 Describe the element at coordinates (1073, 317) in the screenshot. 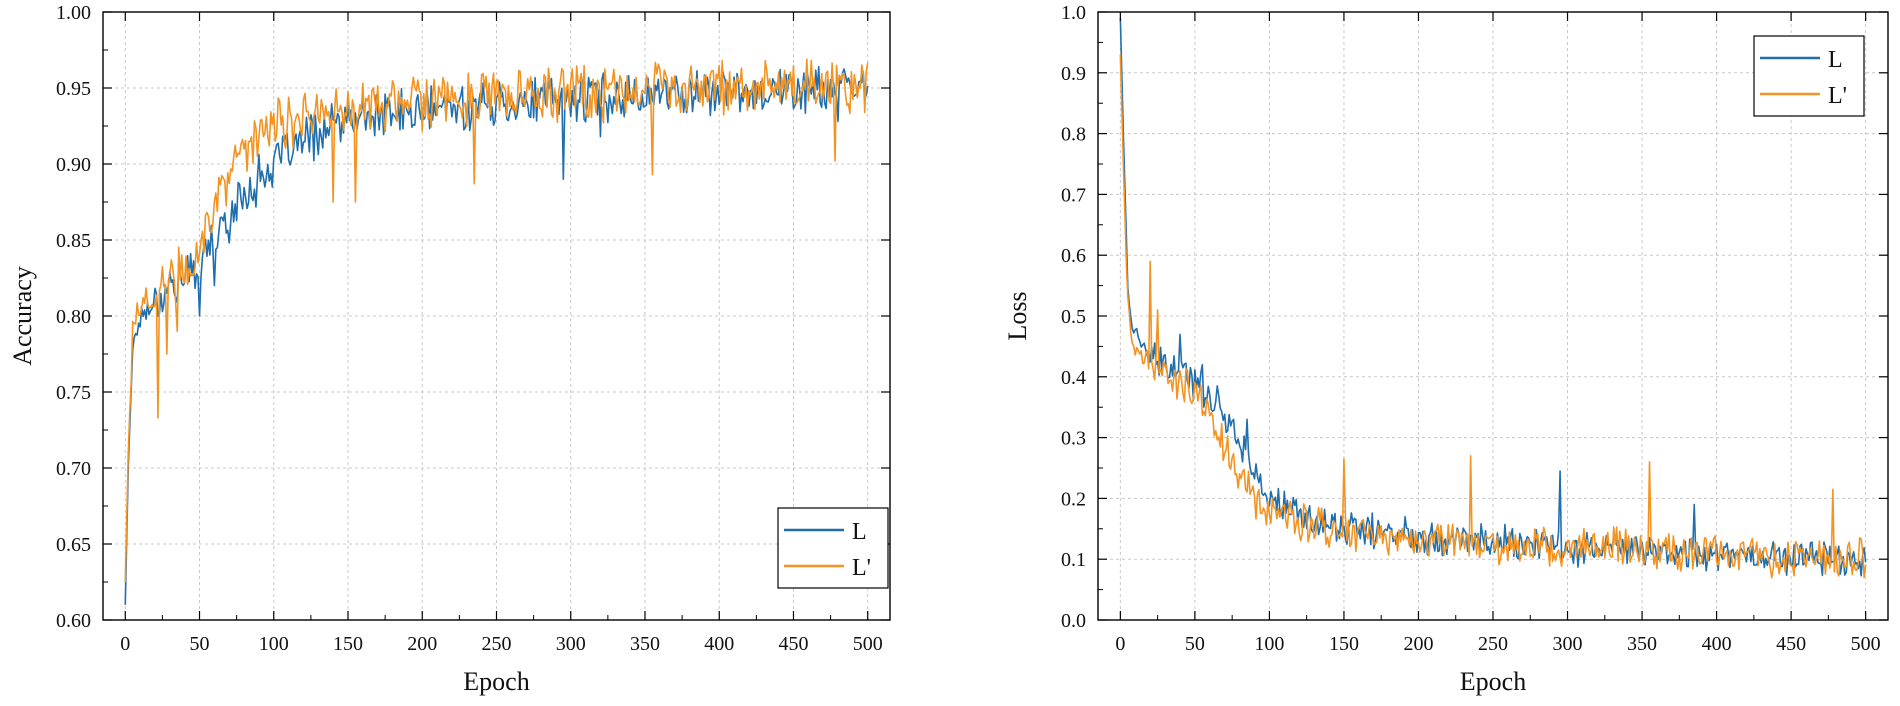

I see `y-tick-label: 0.5` at that location.